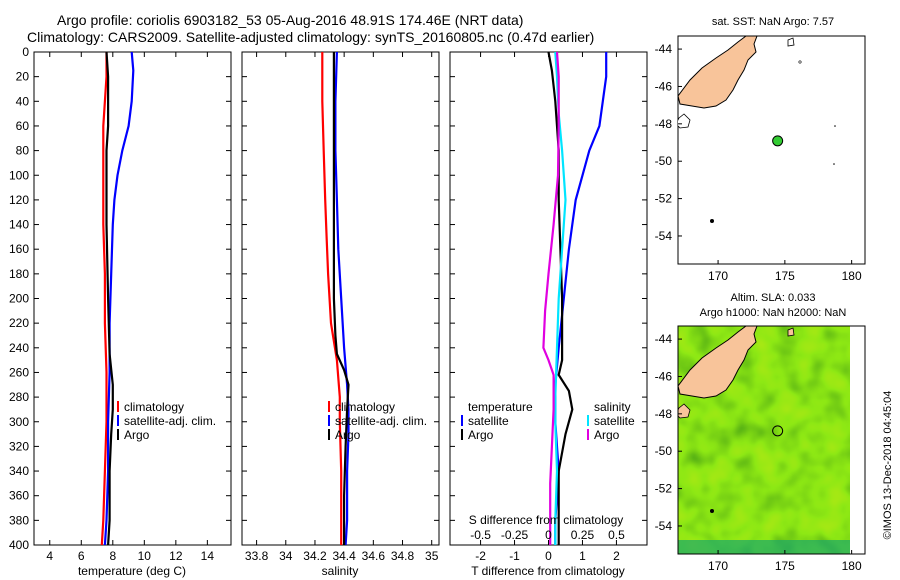  Describe the element at coordinates (145, 556) in the screenshot. I see `x-tick-label: 10` at that location.